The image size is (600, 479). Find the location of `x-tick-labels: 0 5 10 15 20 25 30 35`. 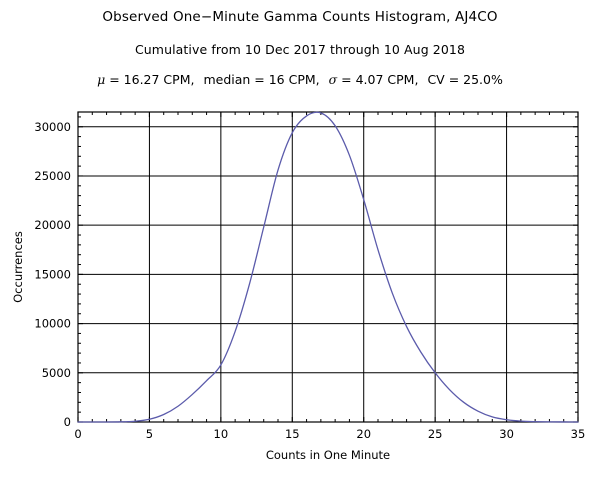

x-tick-labels: 0 5 10 15 20 25 30 35 is located at coordinates (329, 434).